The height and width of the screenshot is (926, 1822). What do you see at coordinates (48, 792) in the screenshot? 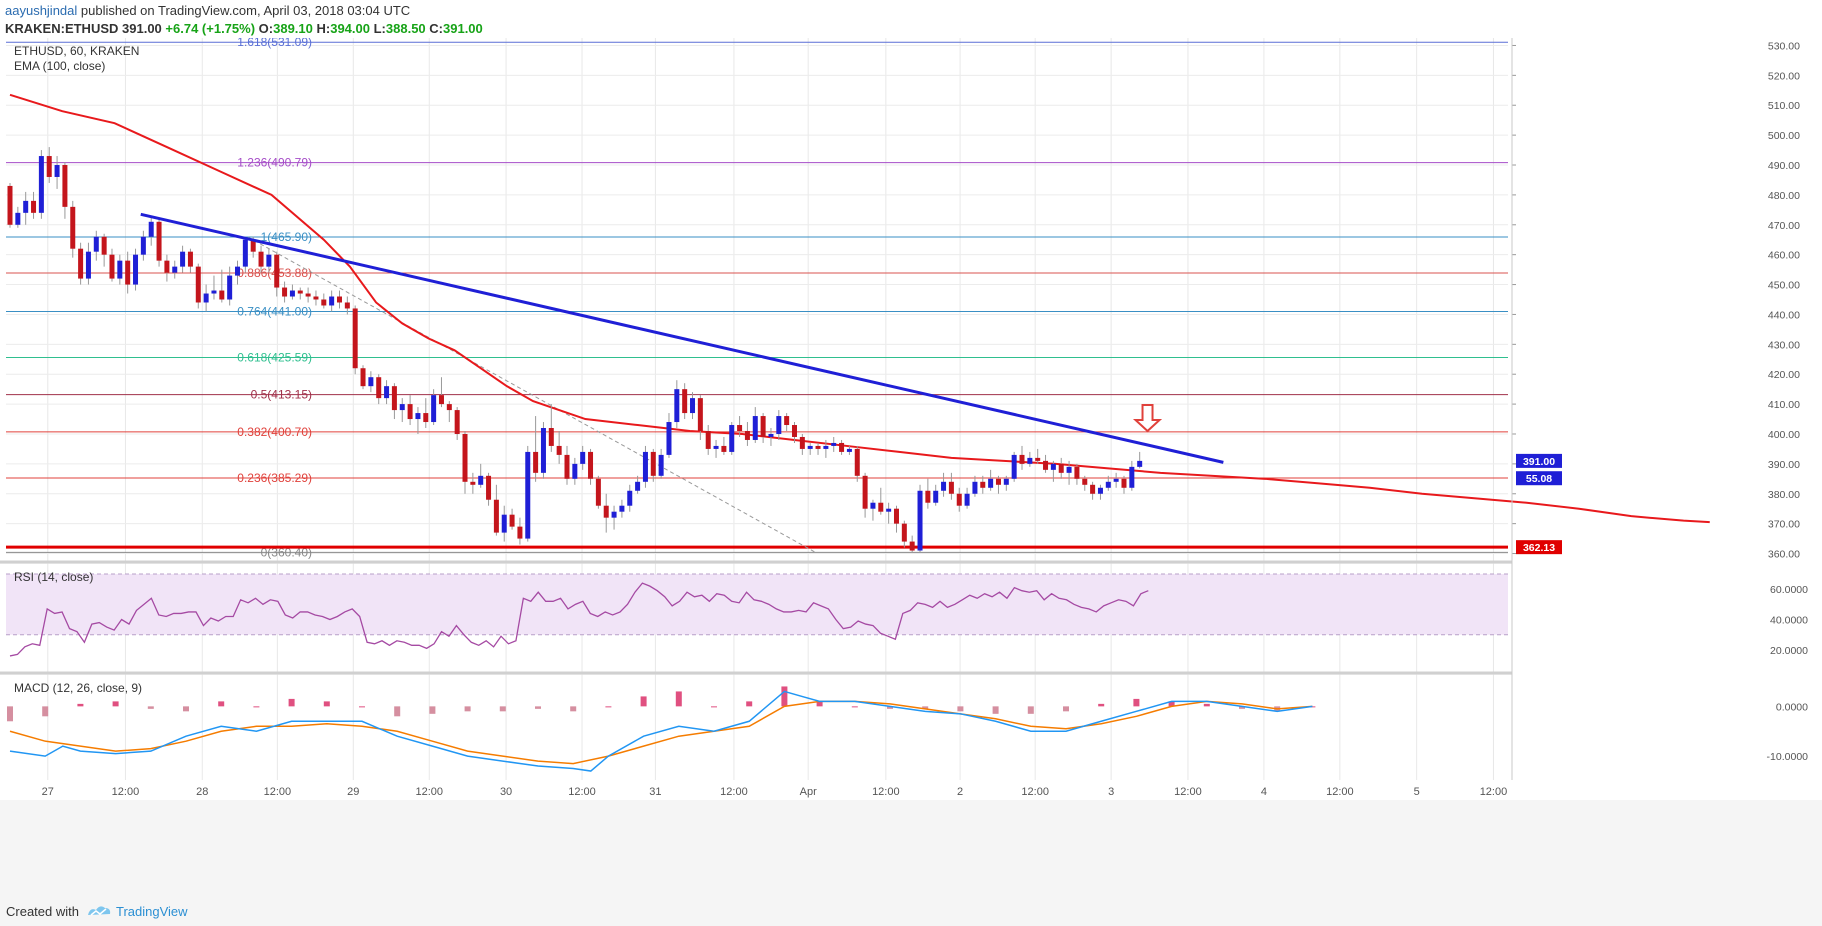
I see `x-tick-label: 27` at bounding box center [48, 792].